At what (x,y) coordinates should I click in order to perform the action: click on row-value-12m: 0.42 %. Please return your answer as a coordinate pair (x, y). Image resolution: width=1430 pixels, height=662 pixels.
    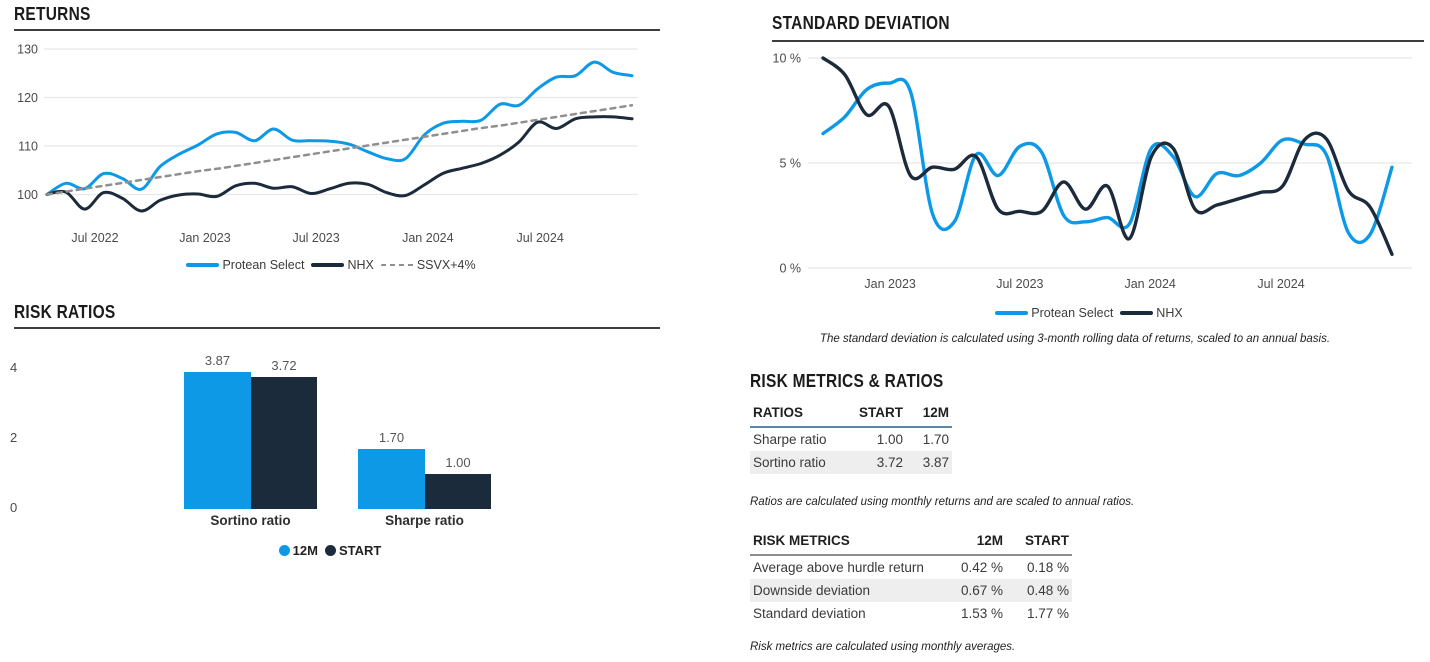
    Looking at the image, I should click on (981, 567).